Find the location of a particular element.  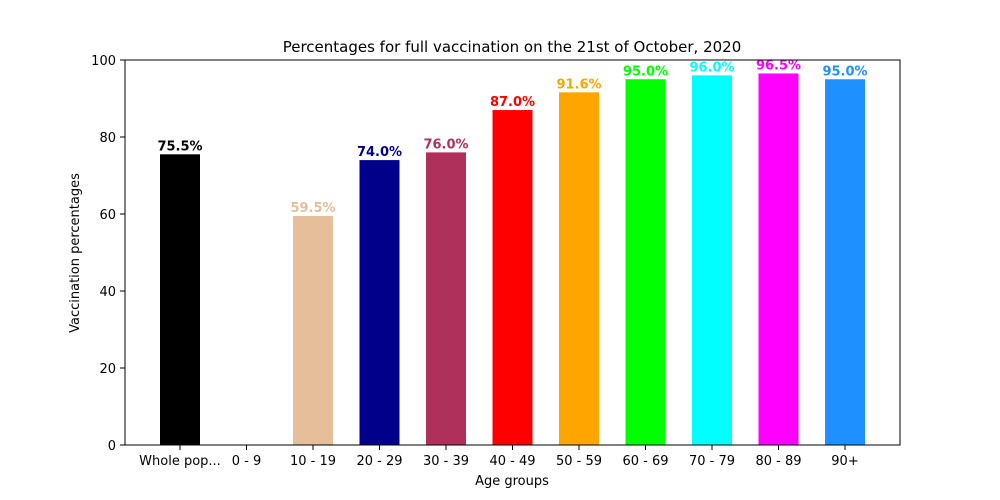

x-tick-label-7: 60 - 69 is located at coordinates (645, 461).